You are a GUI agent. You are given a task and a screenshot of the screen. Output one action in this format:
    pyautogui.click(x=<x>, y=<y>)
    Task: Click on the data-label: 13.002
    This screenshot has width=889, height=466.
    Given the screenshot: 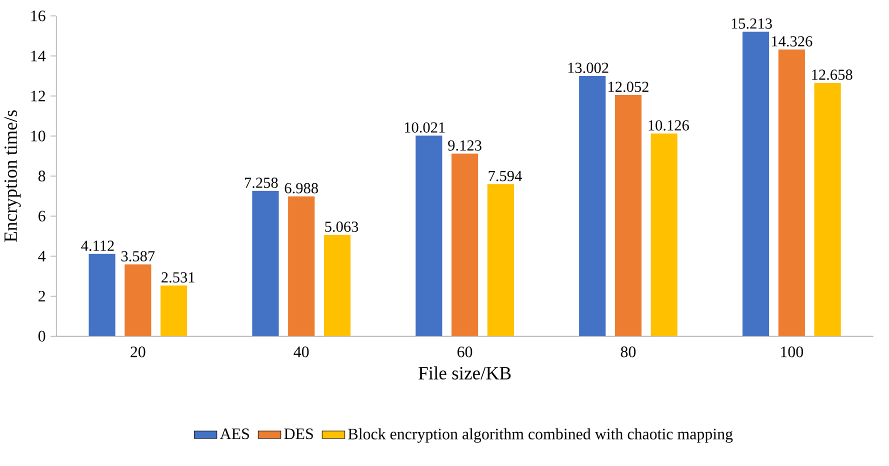 What is the action you would take?
    pyautogui.click(x=588, y=67)
    